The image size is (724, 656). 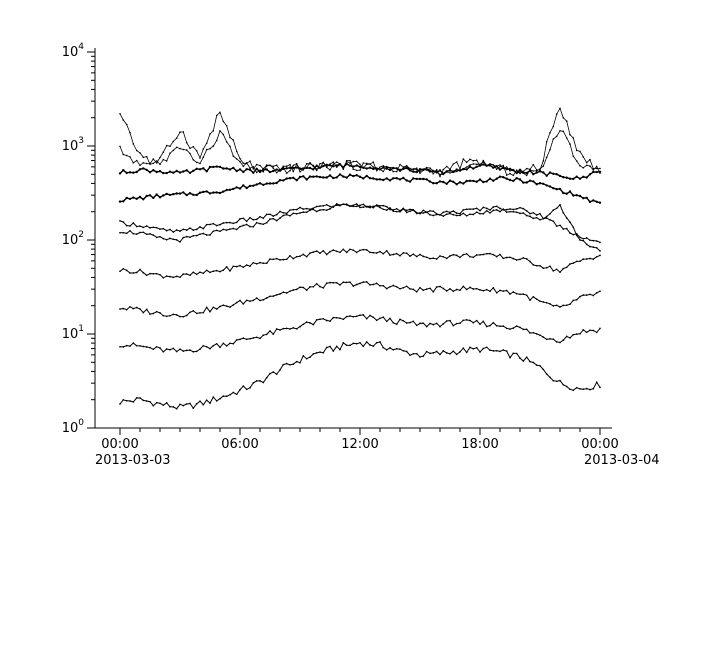 What do you see at coordinates (359, 444) in the screenshot?
I see `x-tick-label: 12:00` at bounding box center [359, 444].